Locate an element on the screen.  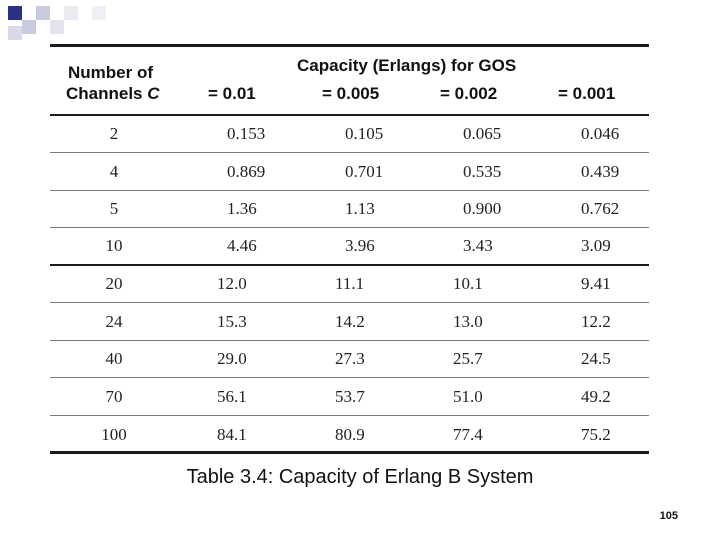
cell-channels: 100 is located at coordinates (114, 434).